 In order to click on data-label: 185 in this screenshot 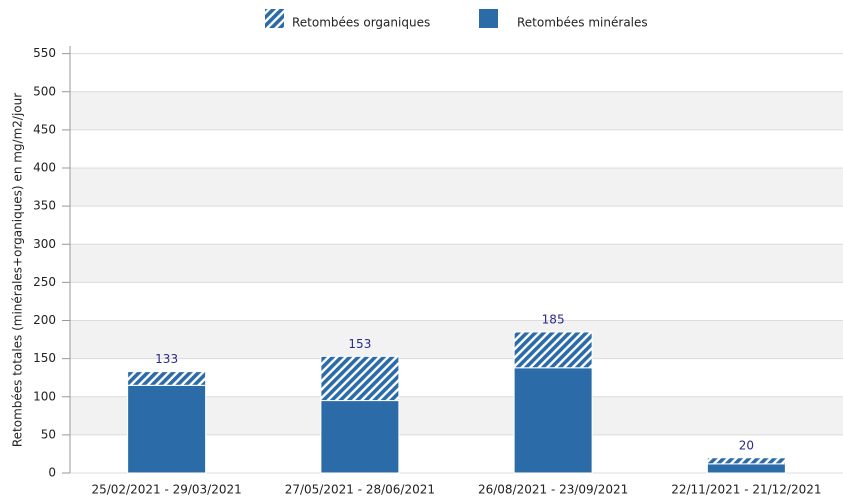, I will do `click(553, 319)`.